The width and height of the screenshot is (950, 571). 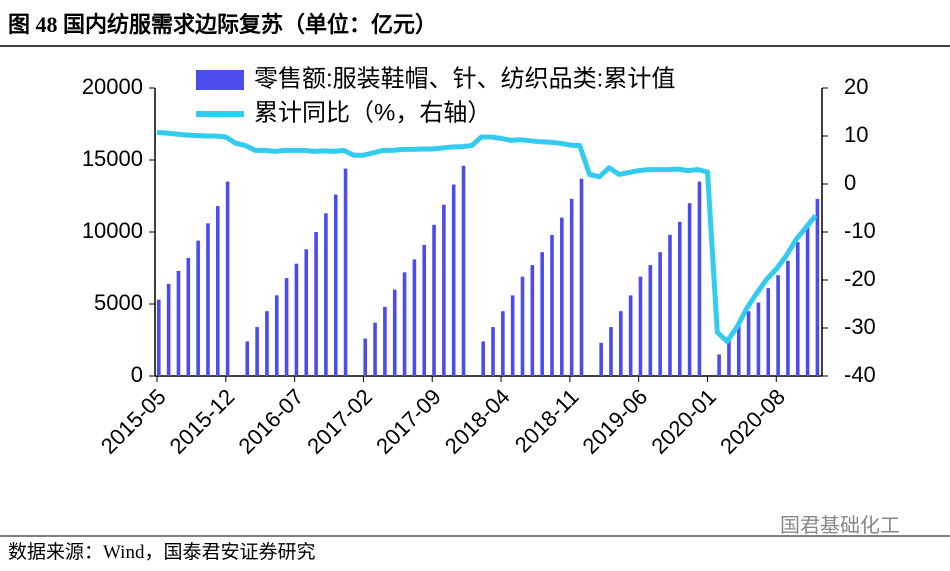 What do you see at coordinates (112, 230) in the screenshot?
I see `y-tick-label: 10000` at bounding box center [112, 230].